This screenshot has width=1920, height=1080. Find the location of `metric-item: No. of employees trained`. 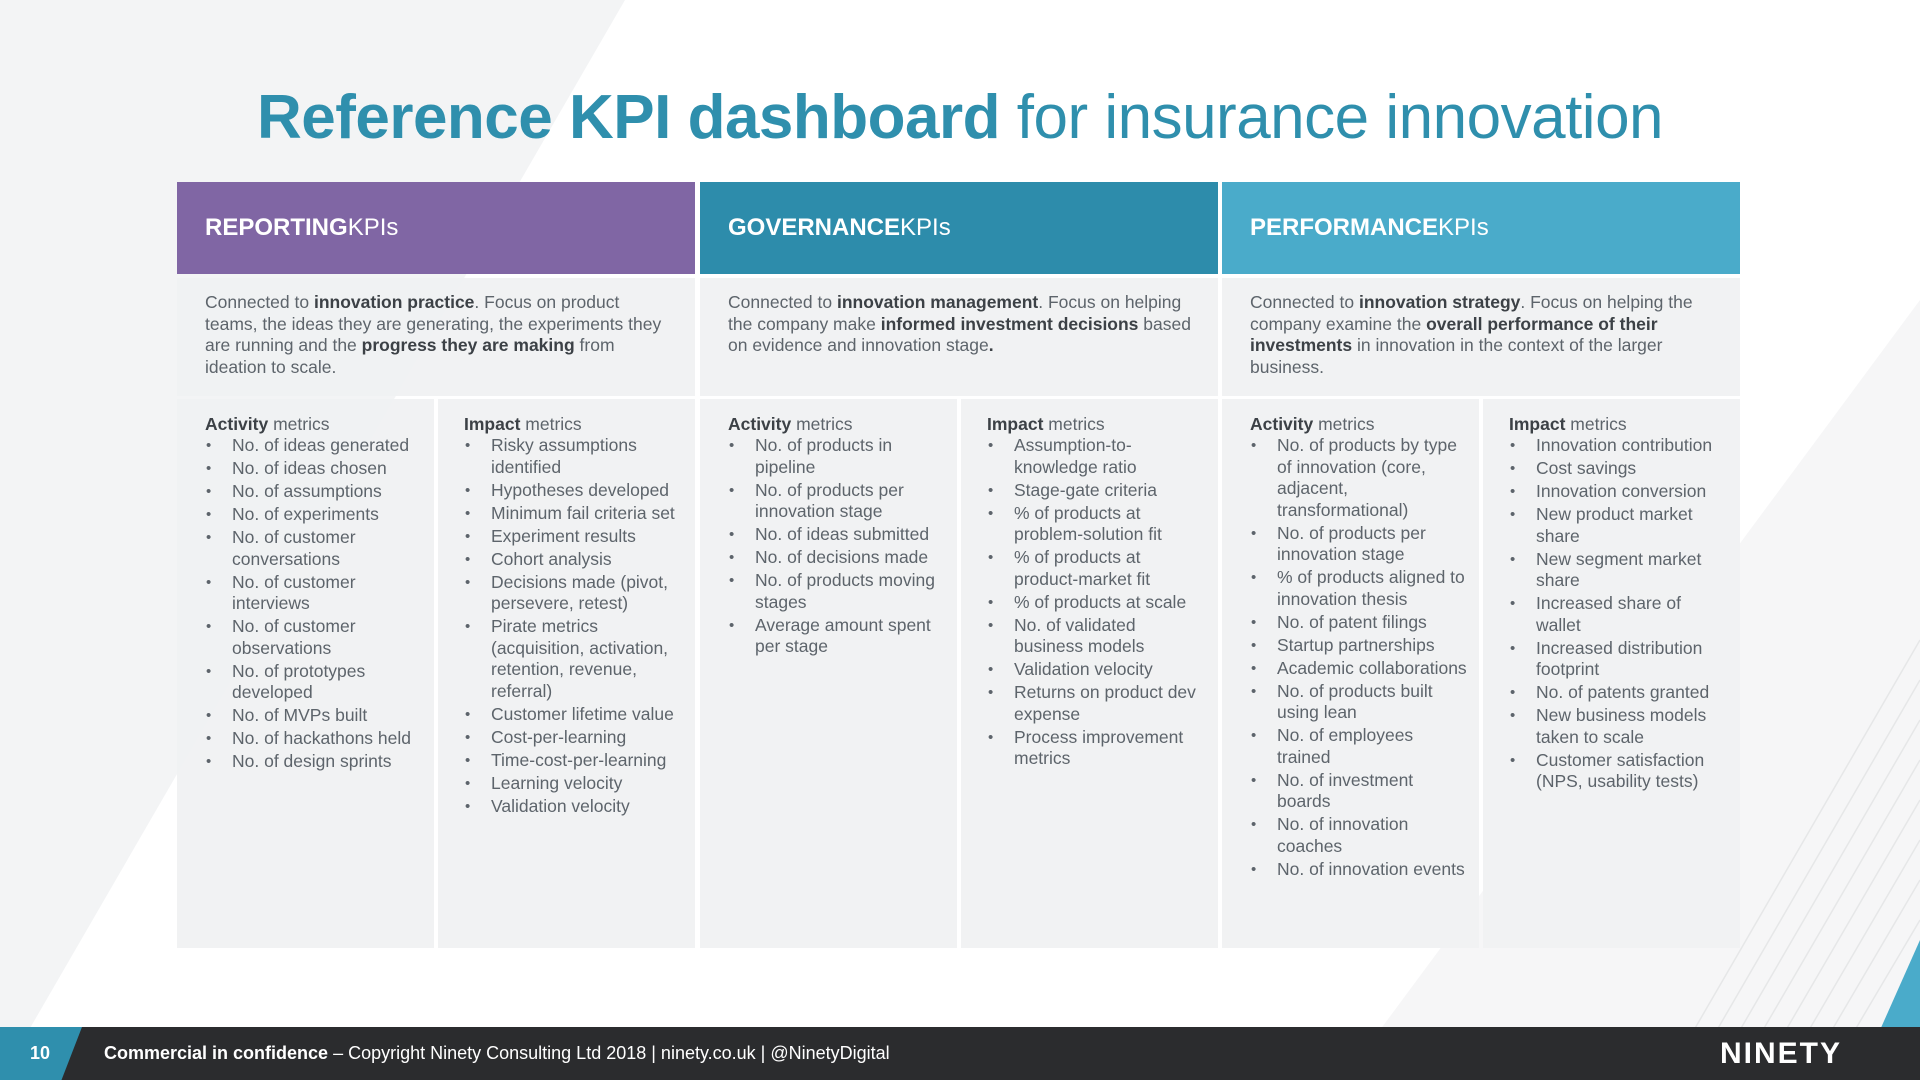

metric-item: No. of employees trained is located at coordinates (1359, 746).